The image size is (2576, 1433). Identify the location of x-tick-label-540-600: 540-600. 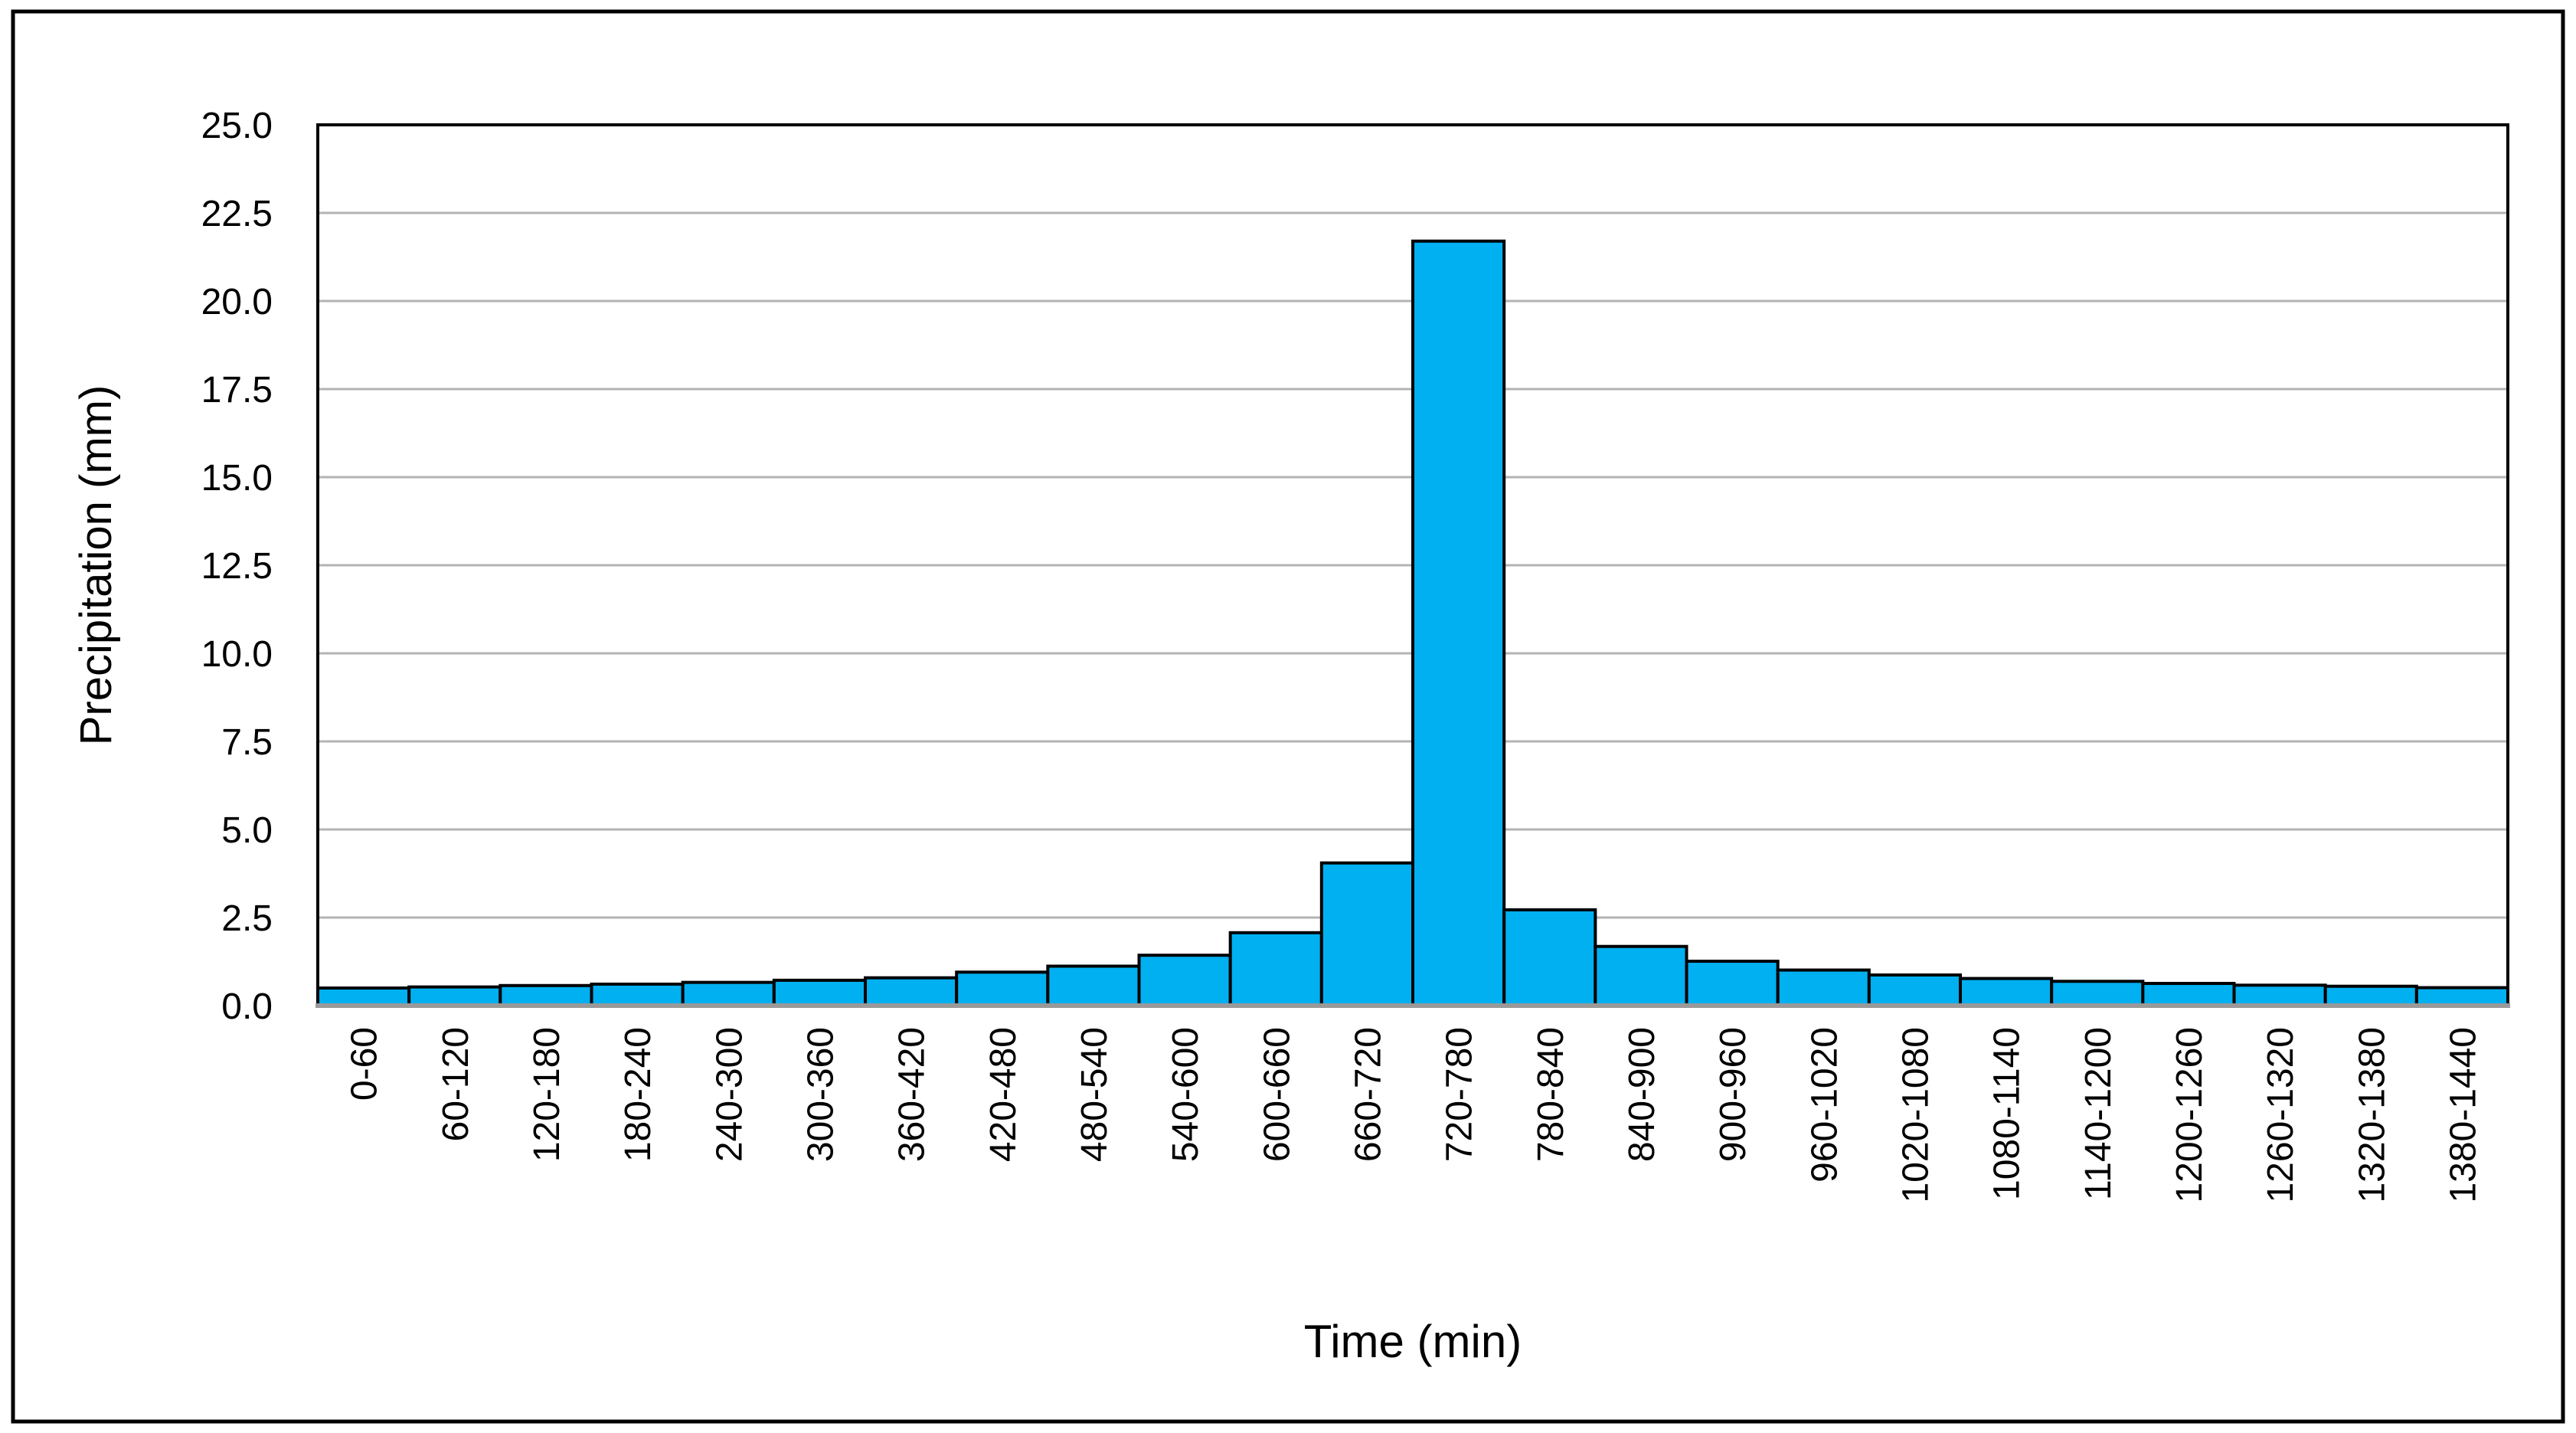
(1185, 1094).